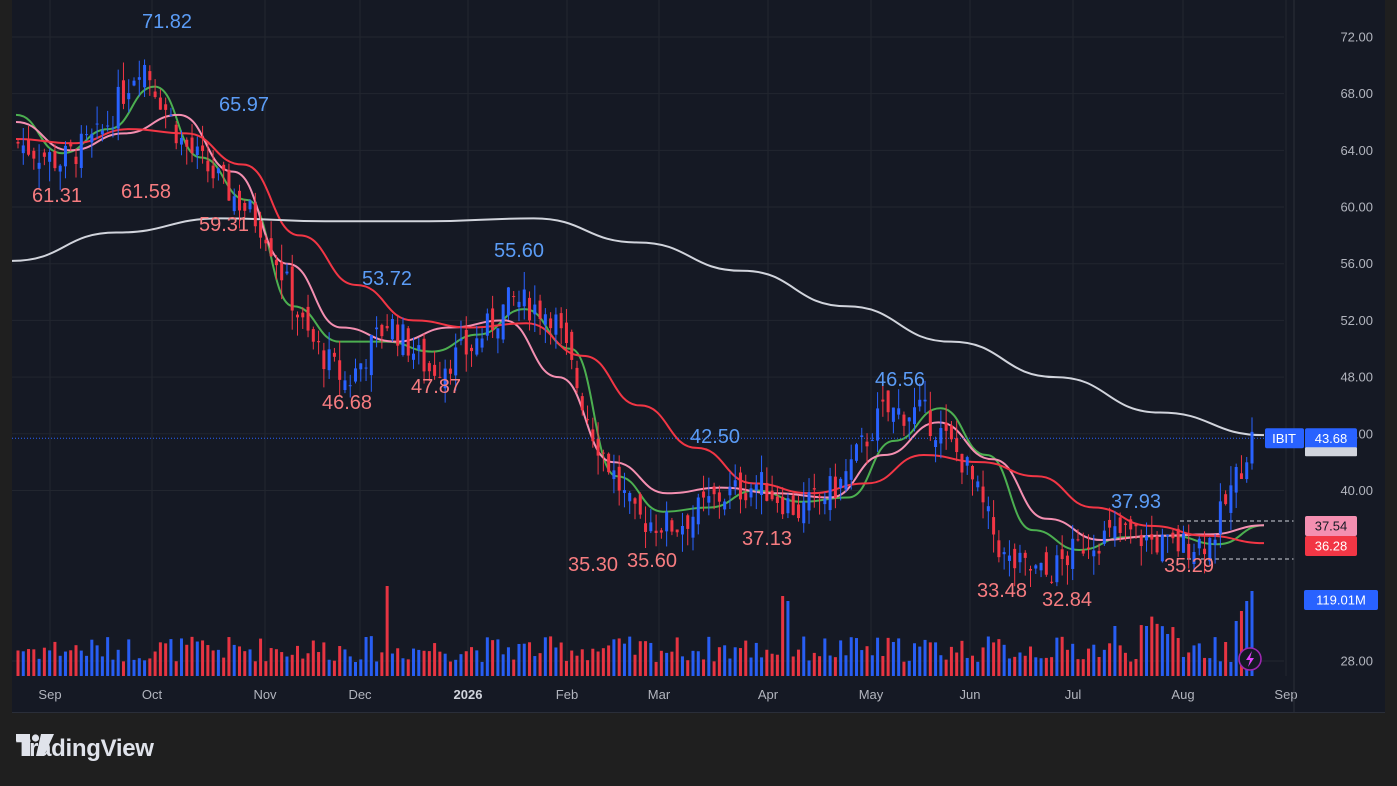  What do you see at coordinates (635, 631) in the screenshot?
I see `volume-bars` at bounding box center [635, 631].